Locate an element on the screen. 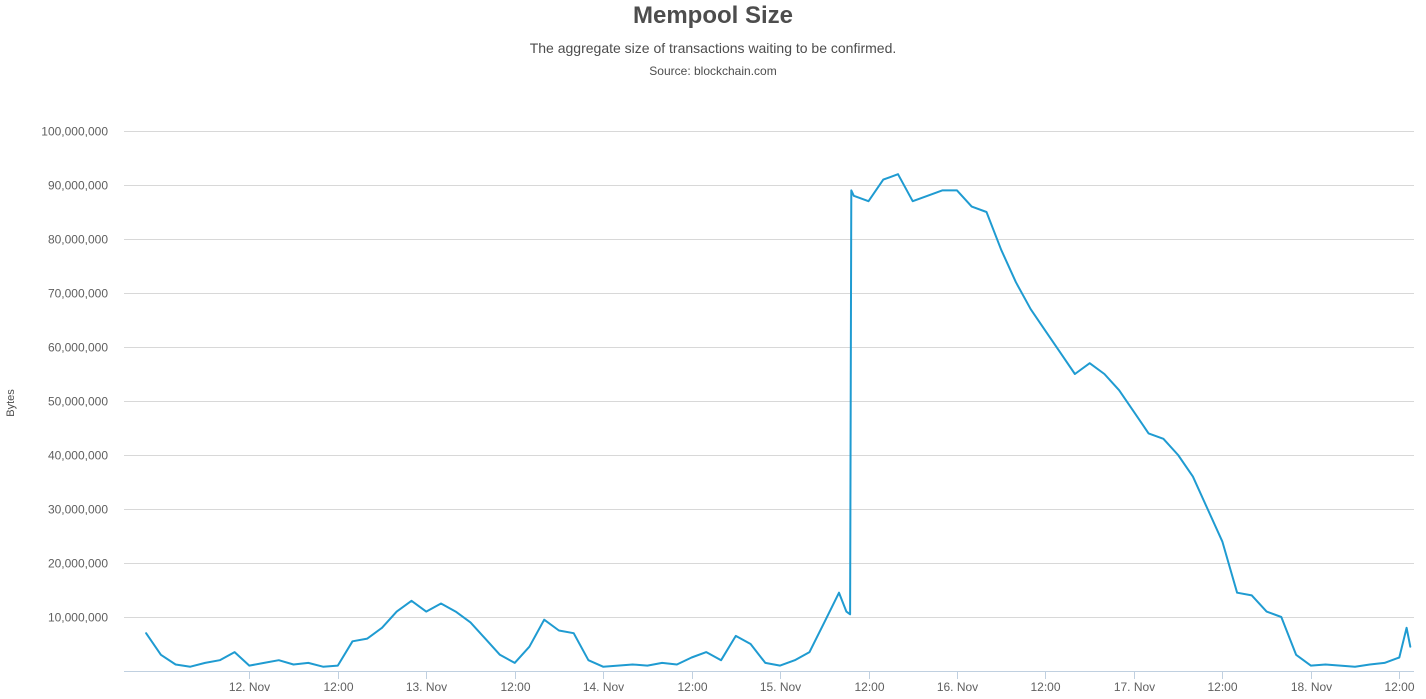 Image resolution: width=1426 pixels, height=699 pixels. y-tick-label: 40,000,000 is located at coordinates (78, 456).